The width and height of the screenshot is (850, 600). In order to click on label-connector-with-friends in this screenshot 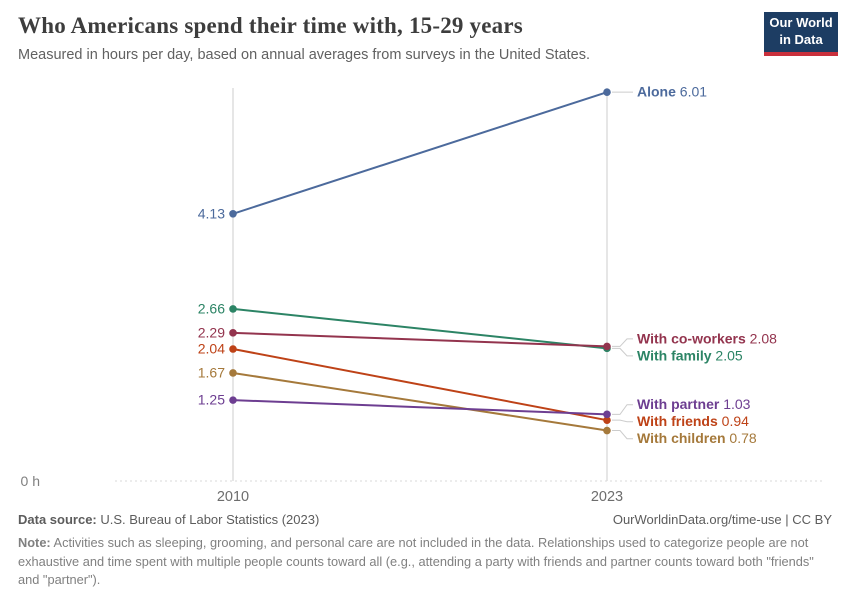, I will do `click(622, 421)`.